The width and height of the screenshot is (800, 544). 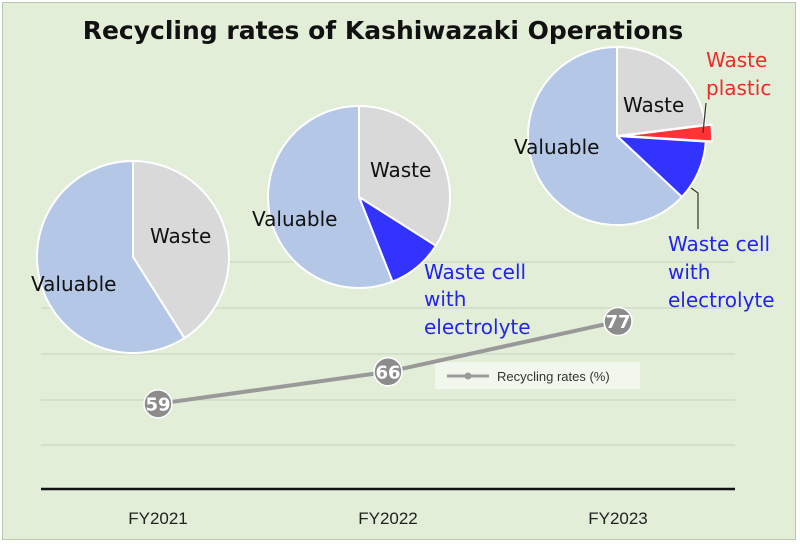 I want to click on pie3-label-waste: Waste, so click(x=653, y=105).